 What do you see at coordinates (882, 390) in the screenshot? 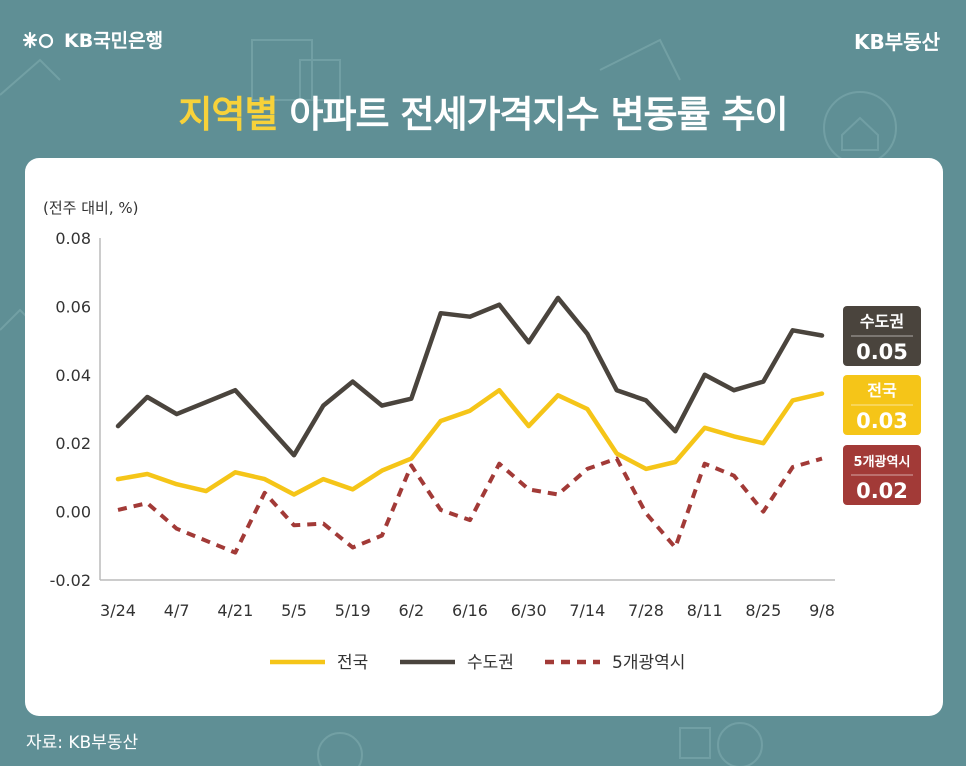
I see `end-label-name: 전국` at bounding box center [882, 390].